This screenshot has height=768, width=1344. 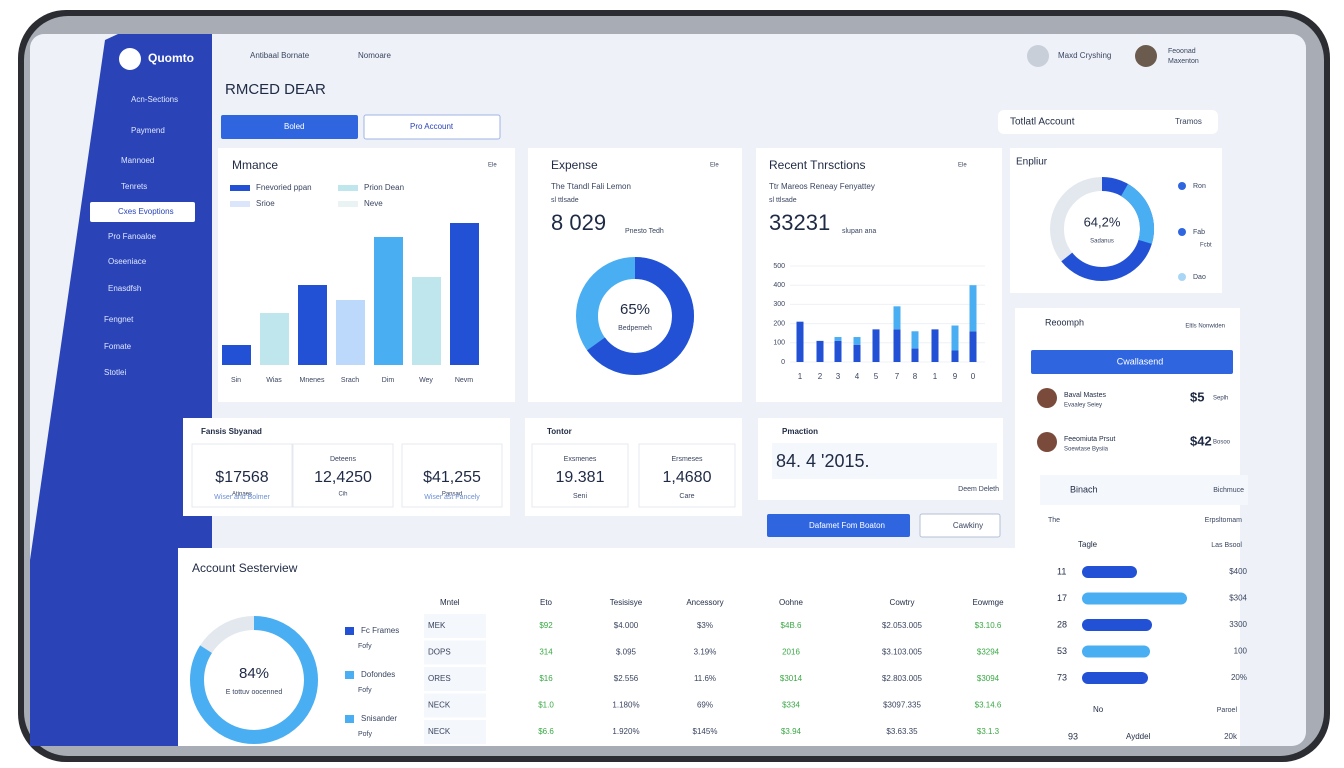 What do you see at coordinates (343, 459) in the screenshot?
I see `label: Deteens` at bounding box center [343, 459].